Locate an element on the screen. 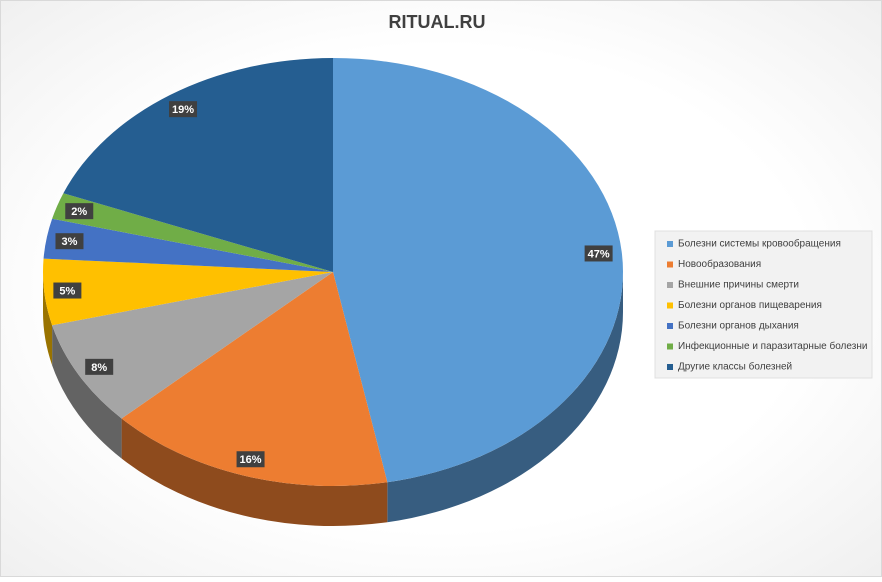  legend-label: Инфекционные и паразитарные болезни is located at coordinates (772, 346).